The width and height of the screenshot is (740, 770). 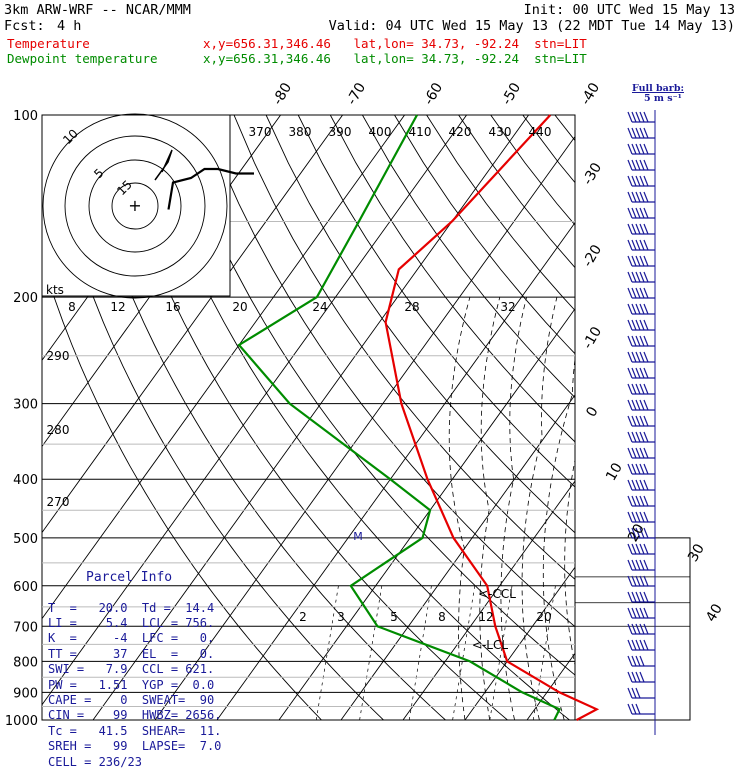 What do you see at coordinates (411, 307) in the screenshot?
I see `theta-e-label: 28` at bounding box center [411, 307].